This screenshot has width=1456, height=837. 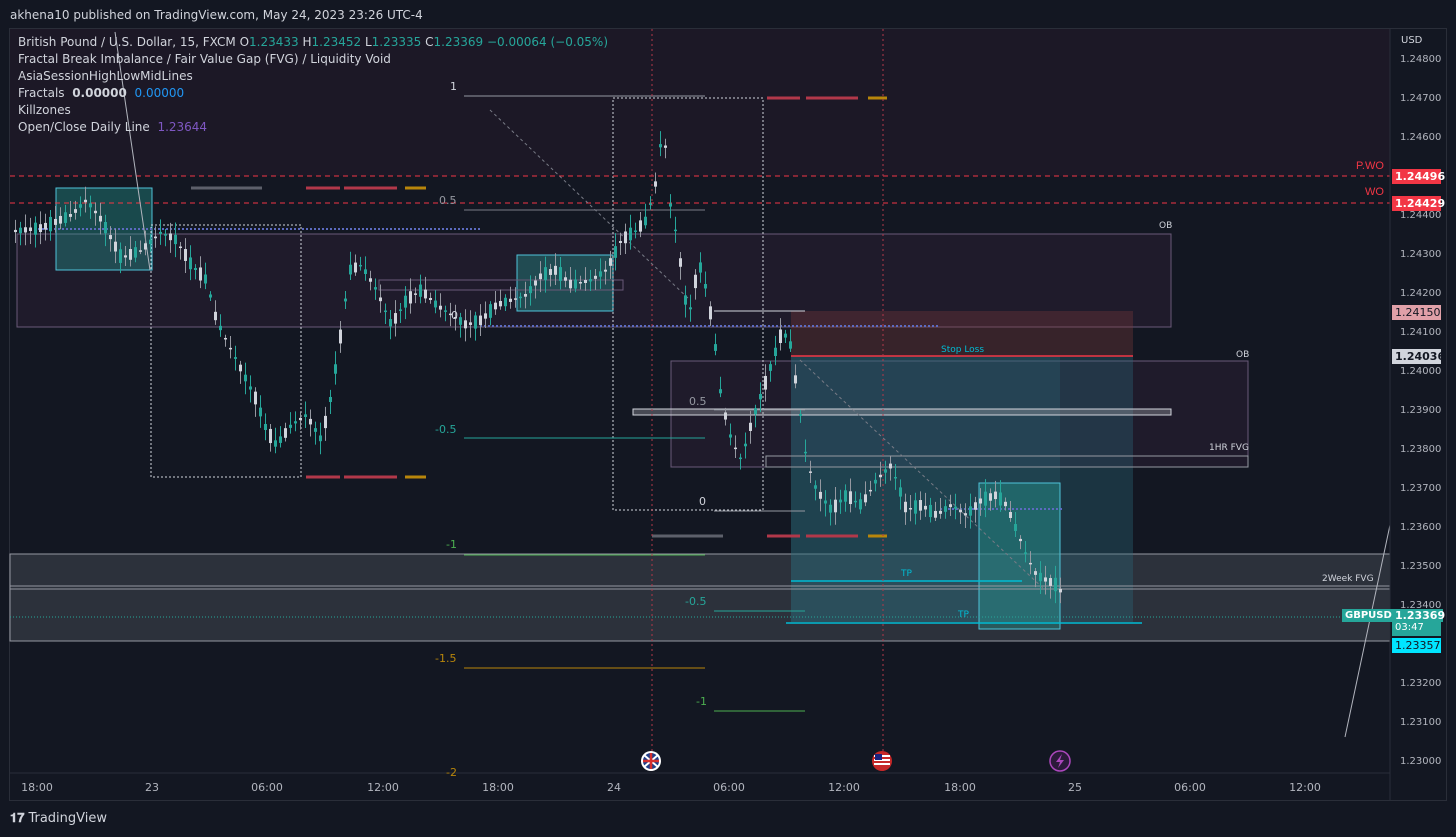 What do you see at coordinates (313, 127) in the screenshot?
I see `indicator-daily-line: Open/Close Daily Line 1.23644` at bounding box center [313, 127].